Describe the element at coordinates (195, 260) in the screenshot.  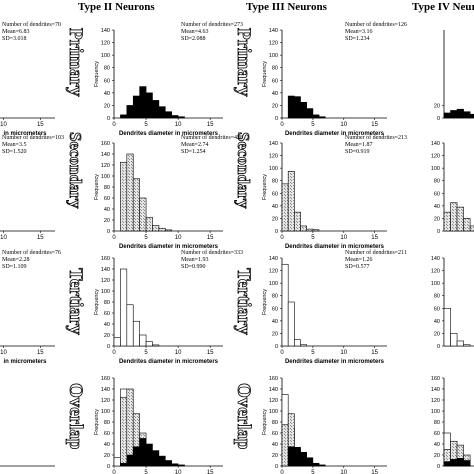
I see `stats-line: Mean=1.93` at that location.